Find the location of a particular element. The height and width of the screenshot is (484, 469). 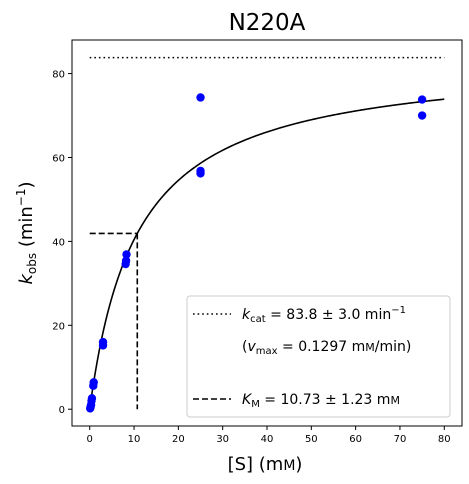

x-tick-label: 60 is located at coordinates (355, 439).